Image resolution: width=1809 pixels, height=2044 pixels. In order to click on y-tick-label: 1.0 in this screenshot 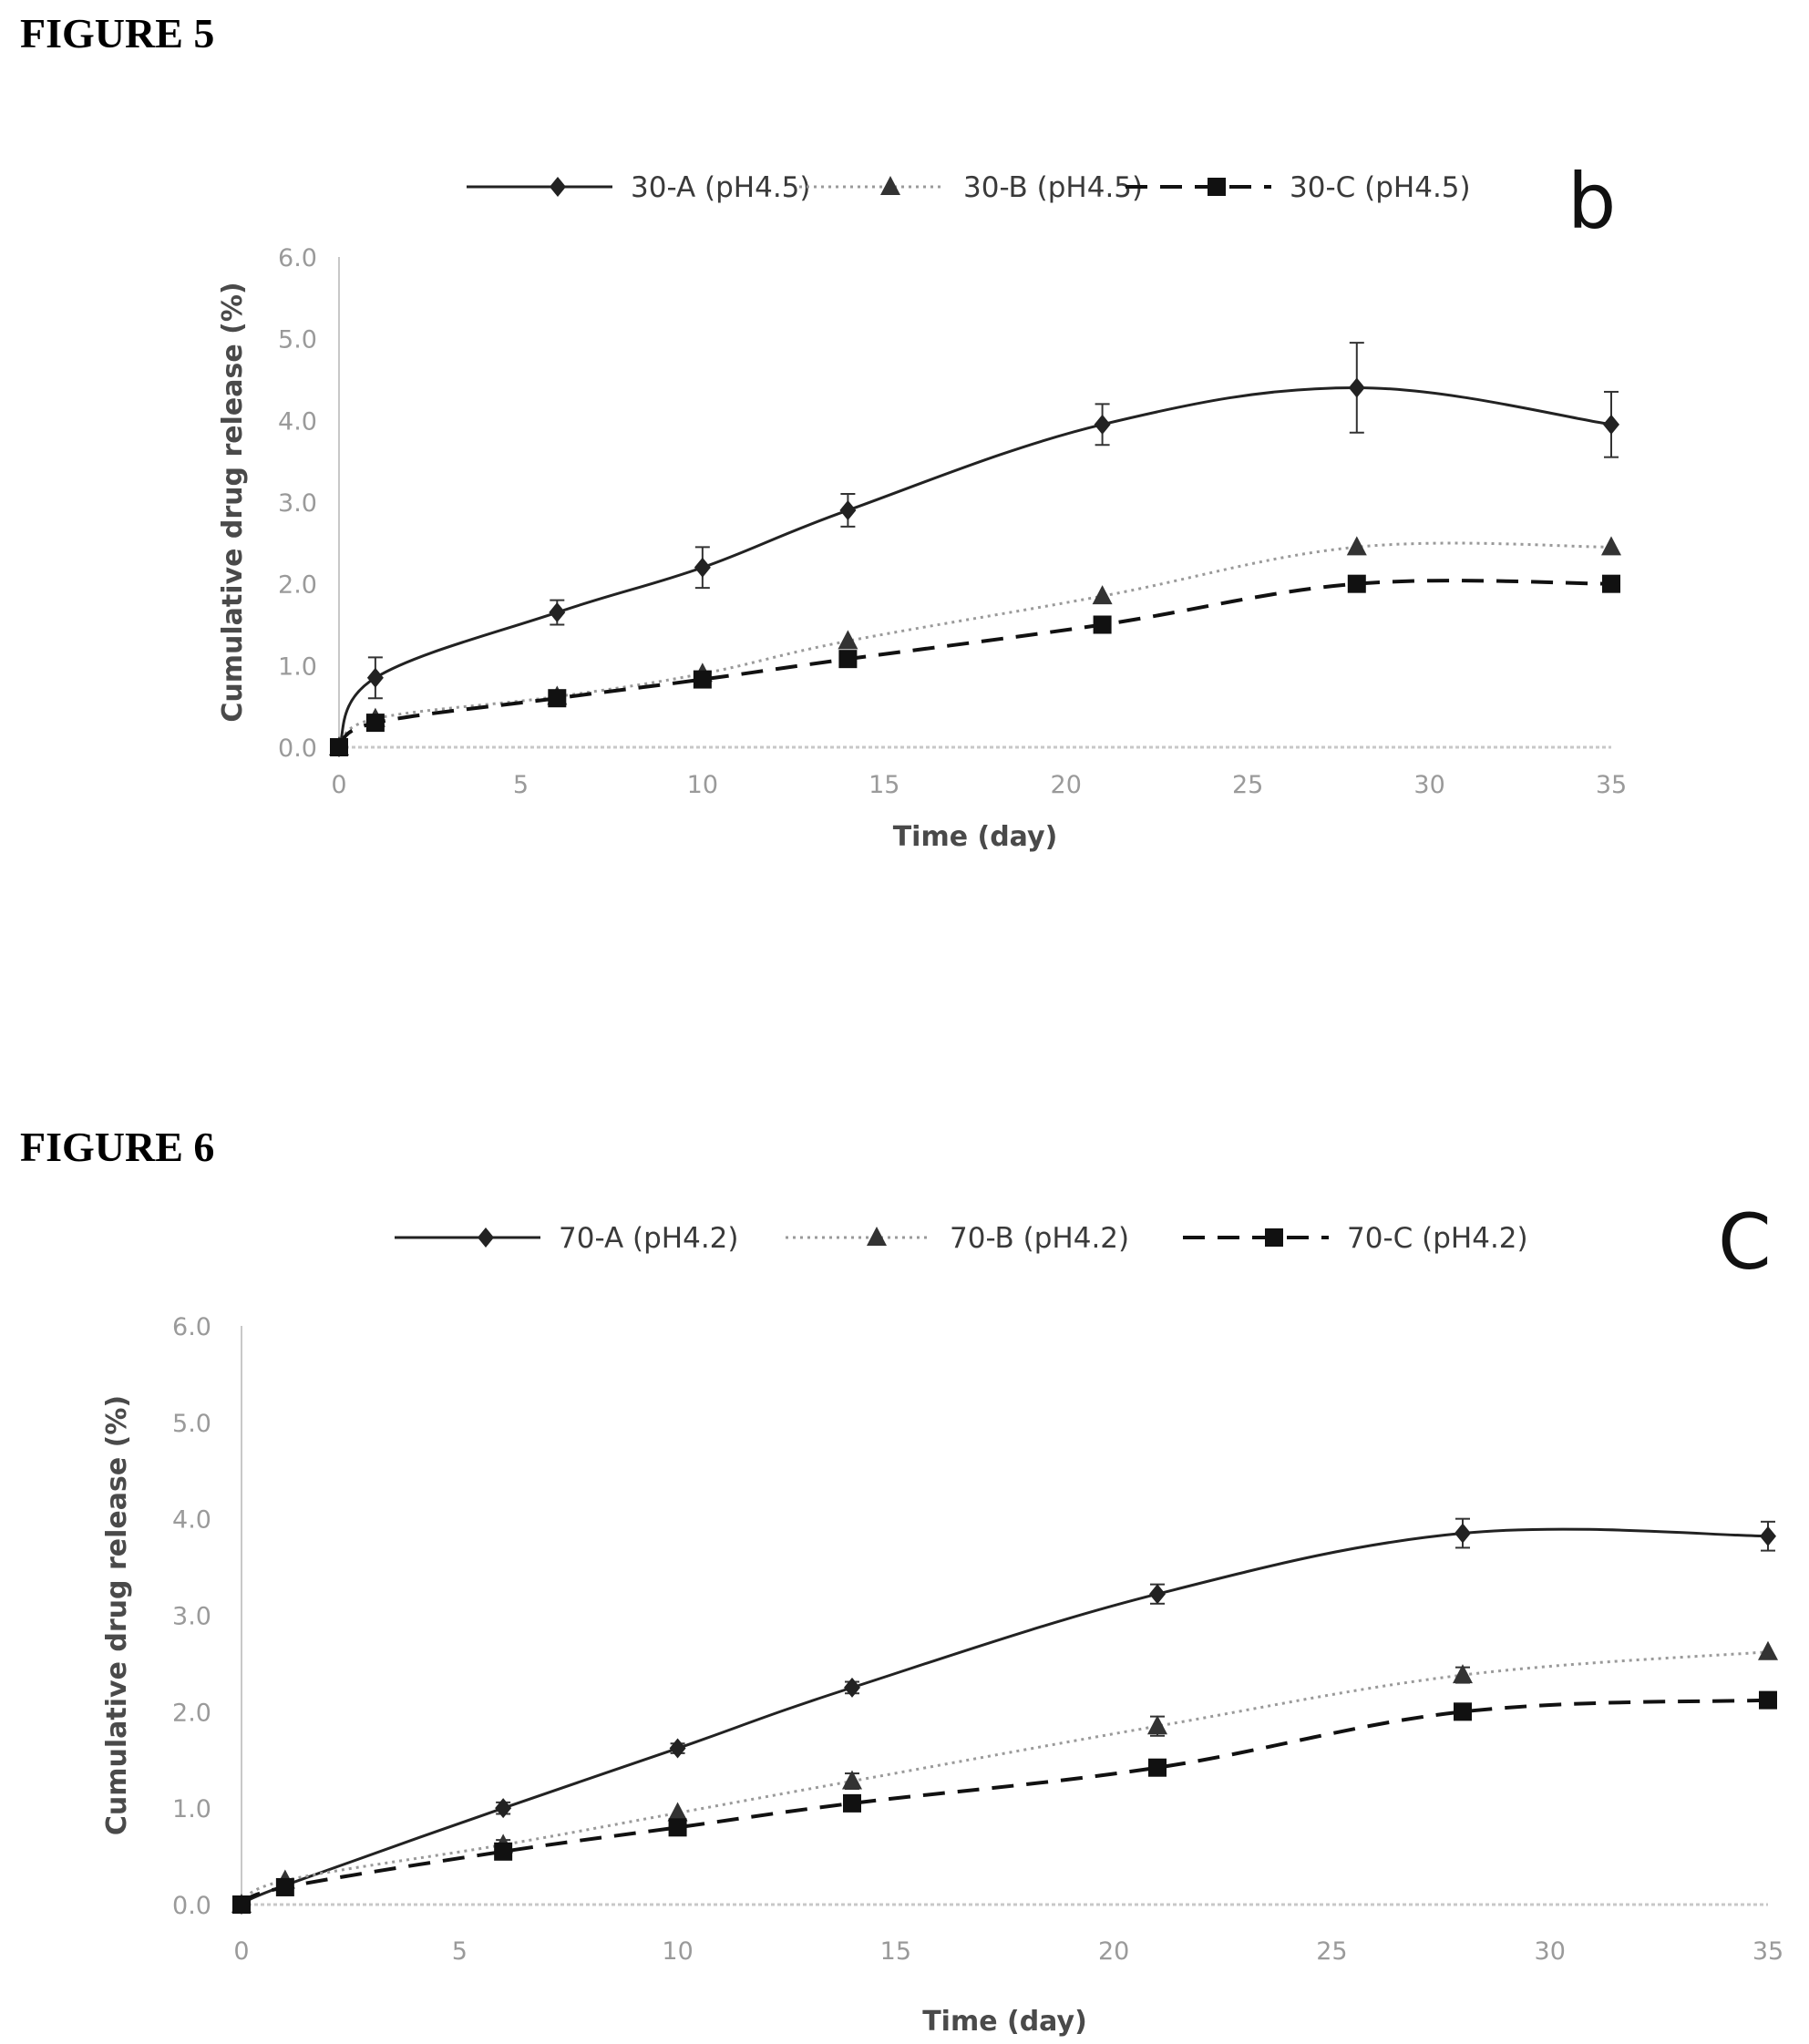, I will do `click(192, 1809)`.